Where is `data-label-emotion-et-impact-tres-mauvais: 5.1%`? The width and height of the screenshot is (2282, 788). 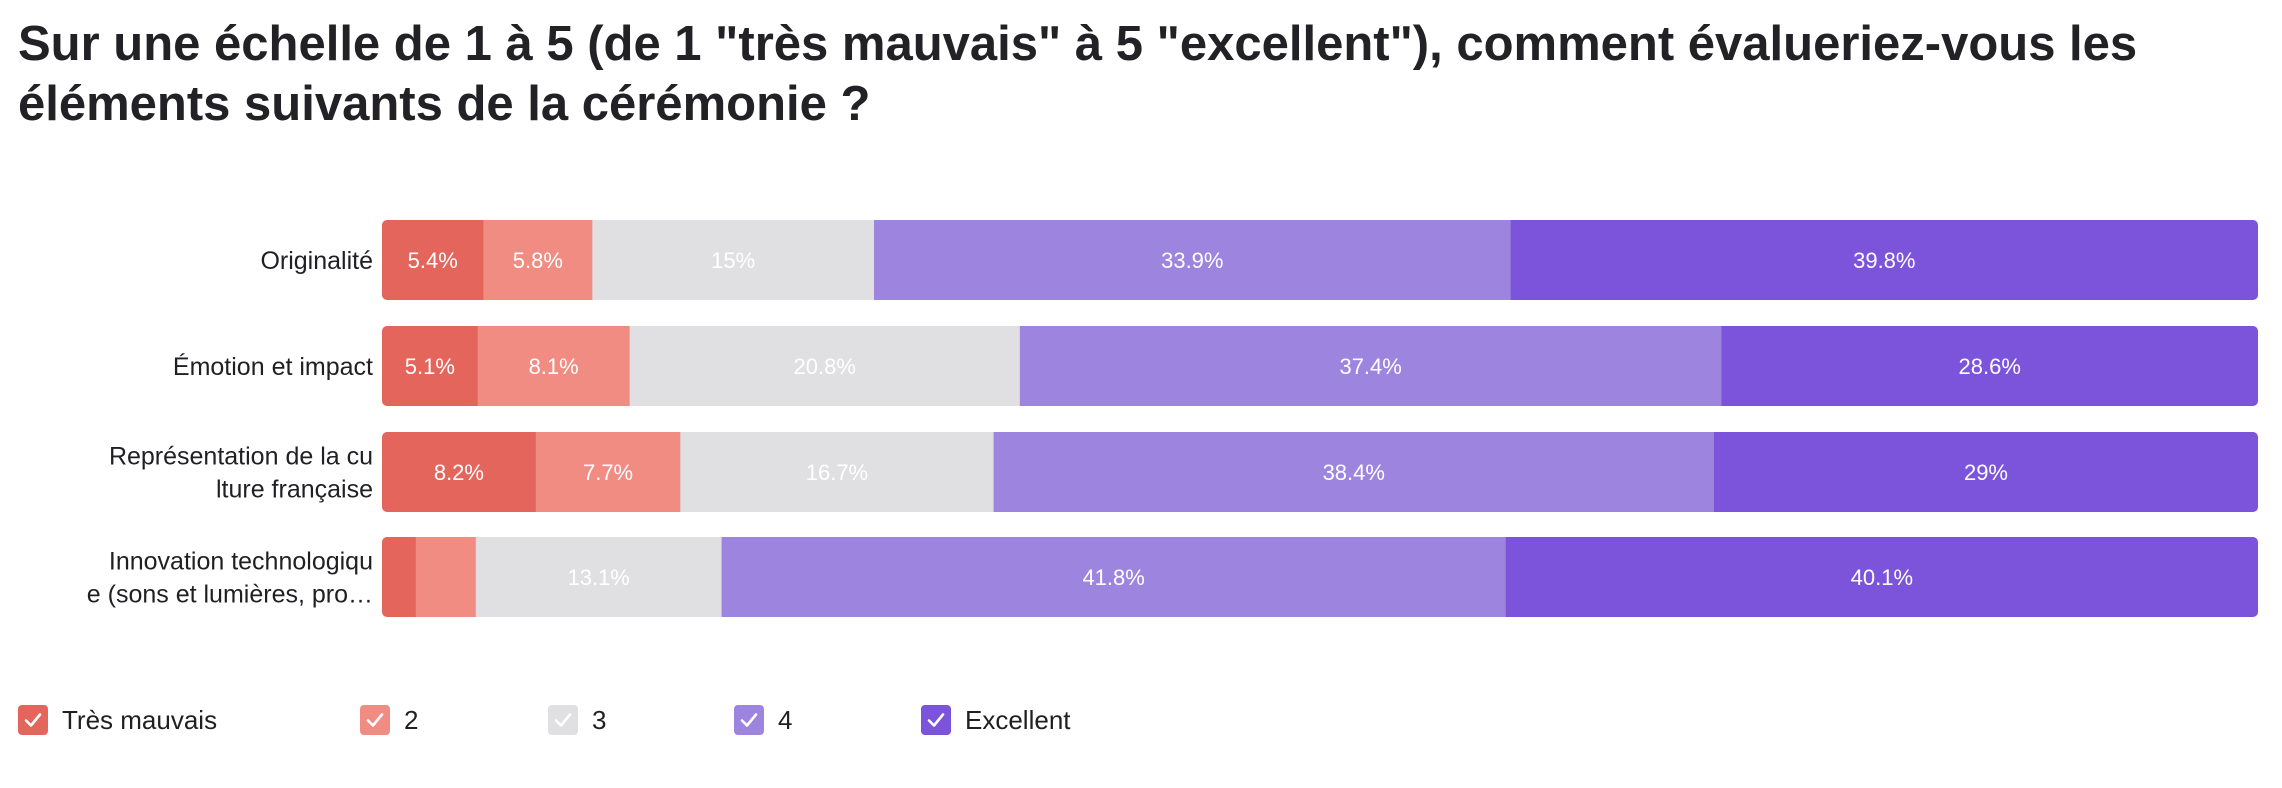 data-label-emotion-et-impact-tres-mauvais: 5.1% is located at coordinates (430, 366).